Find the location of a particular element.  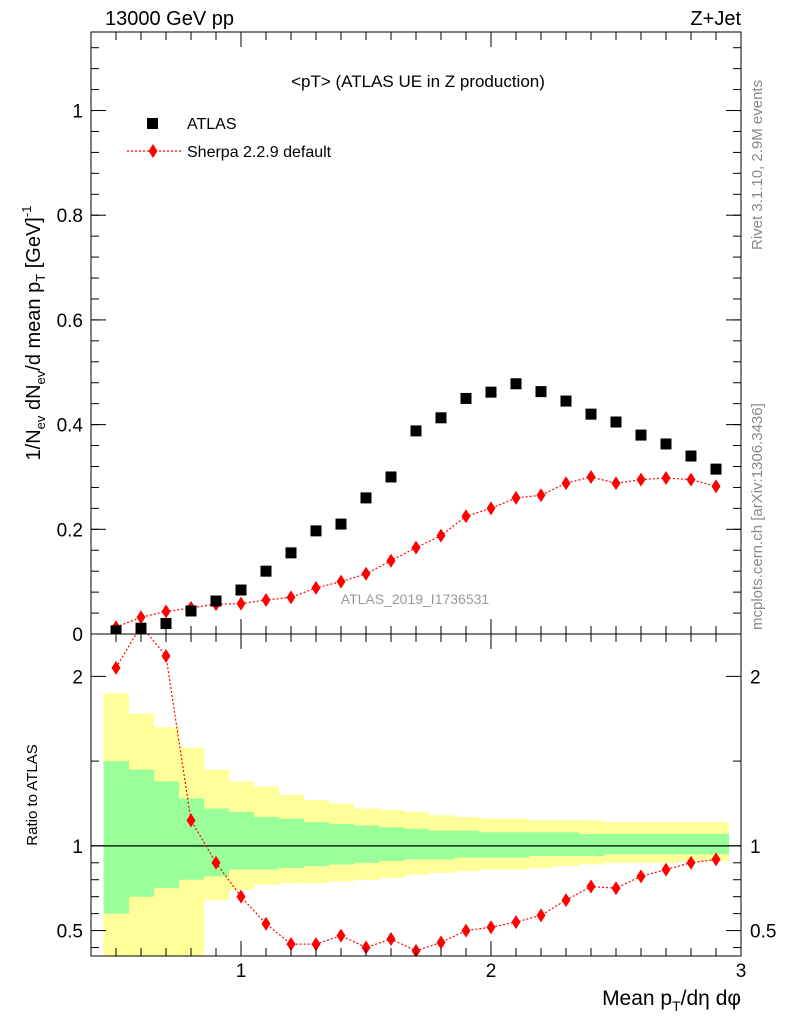

legend-sherpa-marker is located at coordinates (153, 151).